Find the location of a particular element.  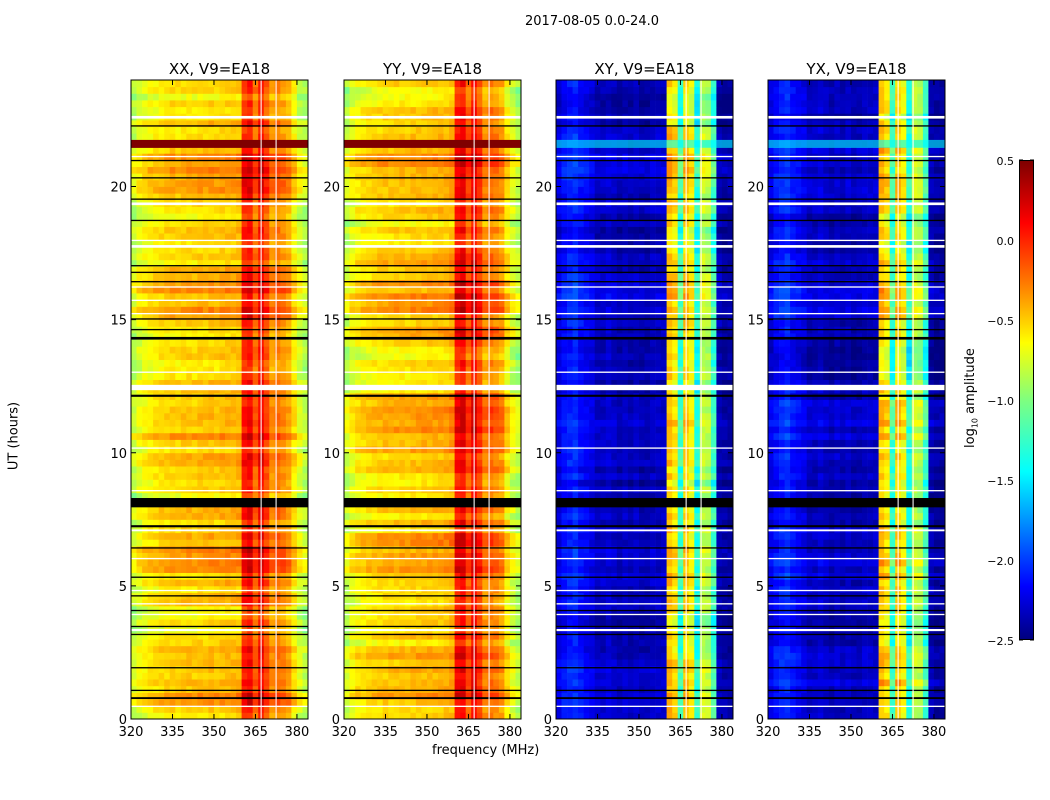

y-tick-label: 10 is located at coordinates (118, 454).